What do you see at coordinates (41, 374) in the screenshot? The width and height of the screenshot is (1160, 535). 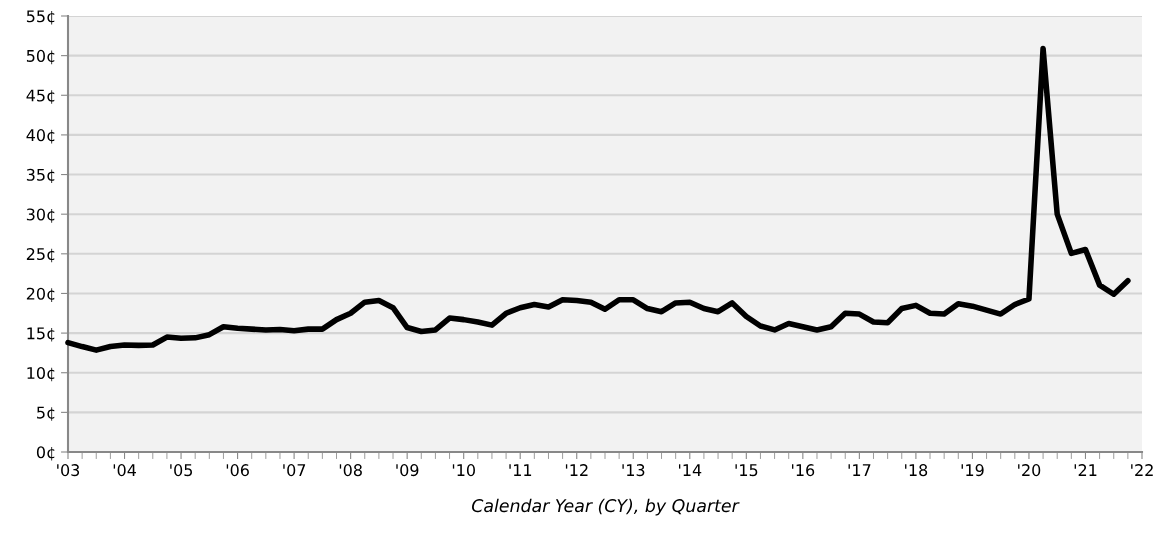 I see `y-tick-label: 10¢` at bounding box center [41, 374].